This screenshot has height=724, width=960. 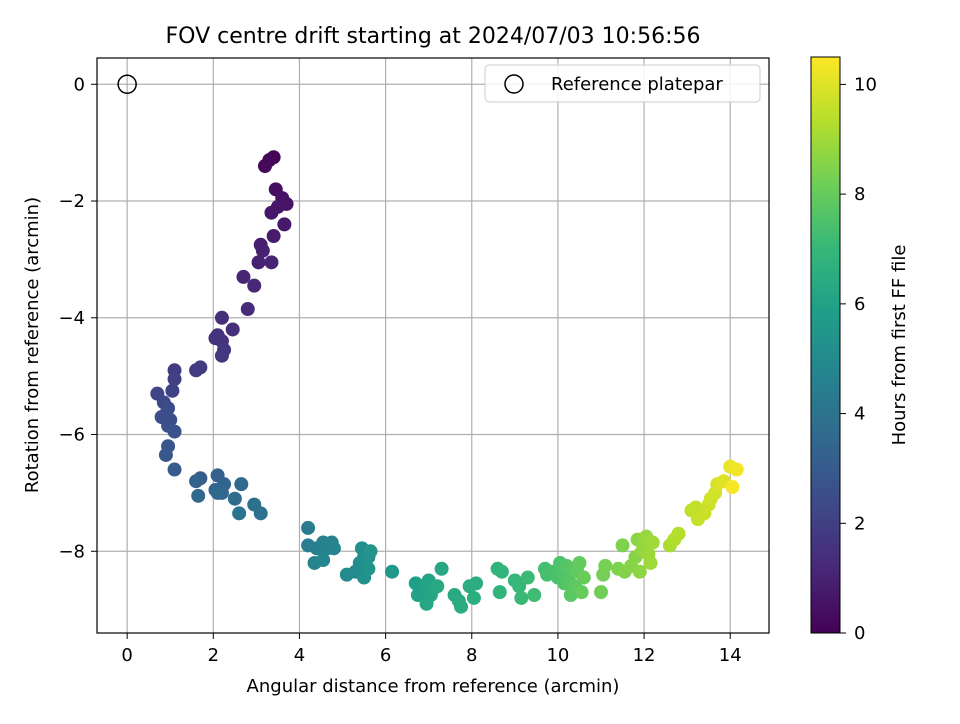 What do you see at coordinates (126, 655) in the screenshot?
I see `x-tick-label: 0` at bounding box center [126, 655].